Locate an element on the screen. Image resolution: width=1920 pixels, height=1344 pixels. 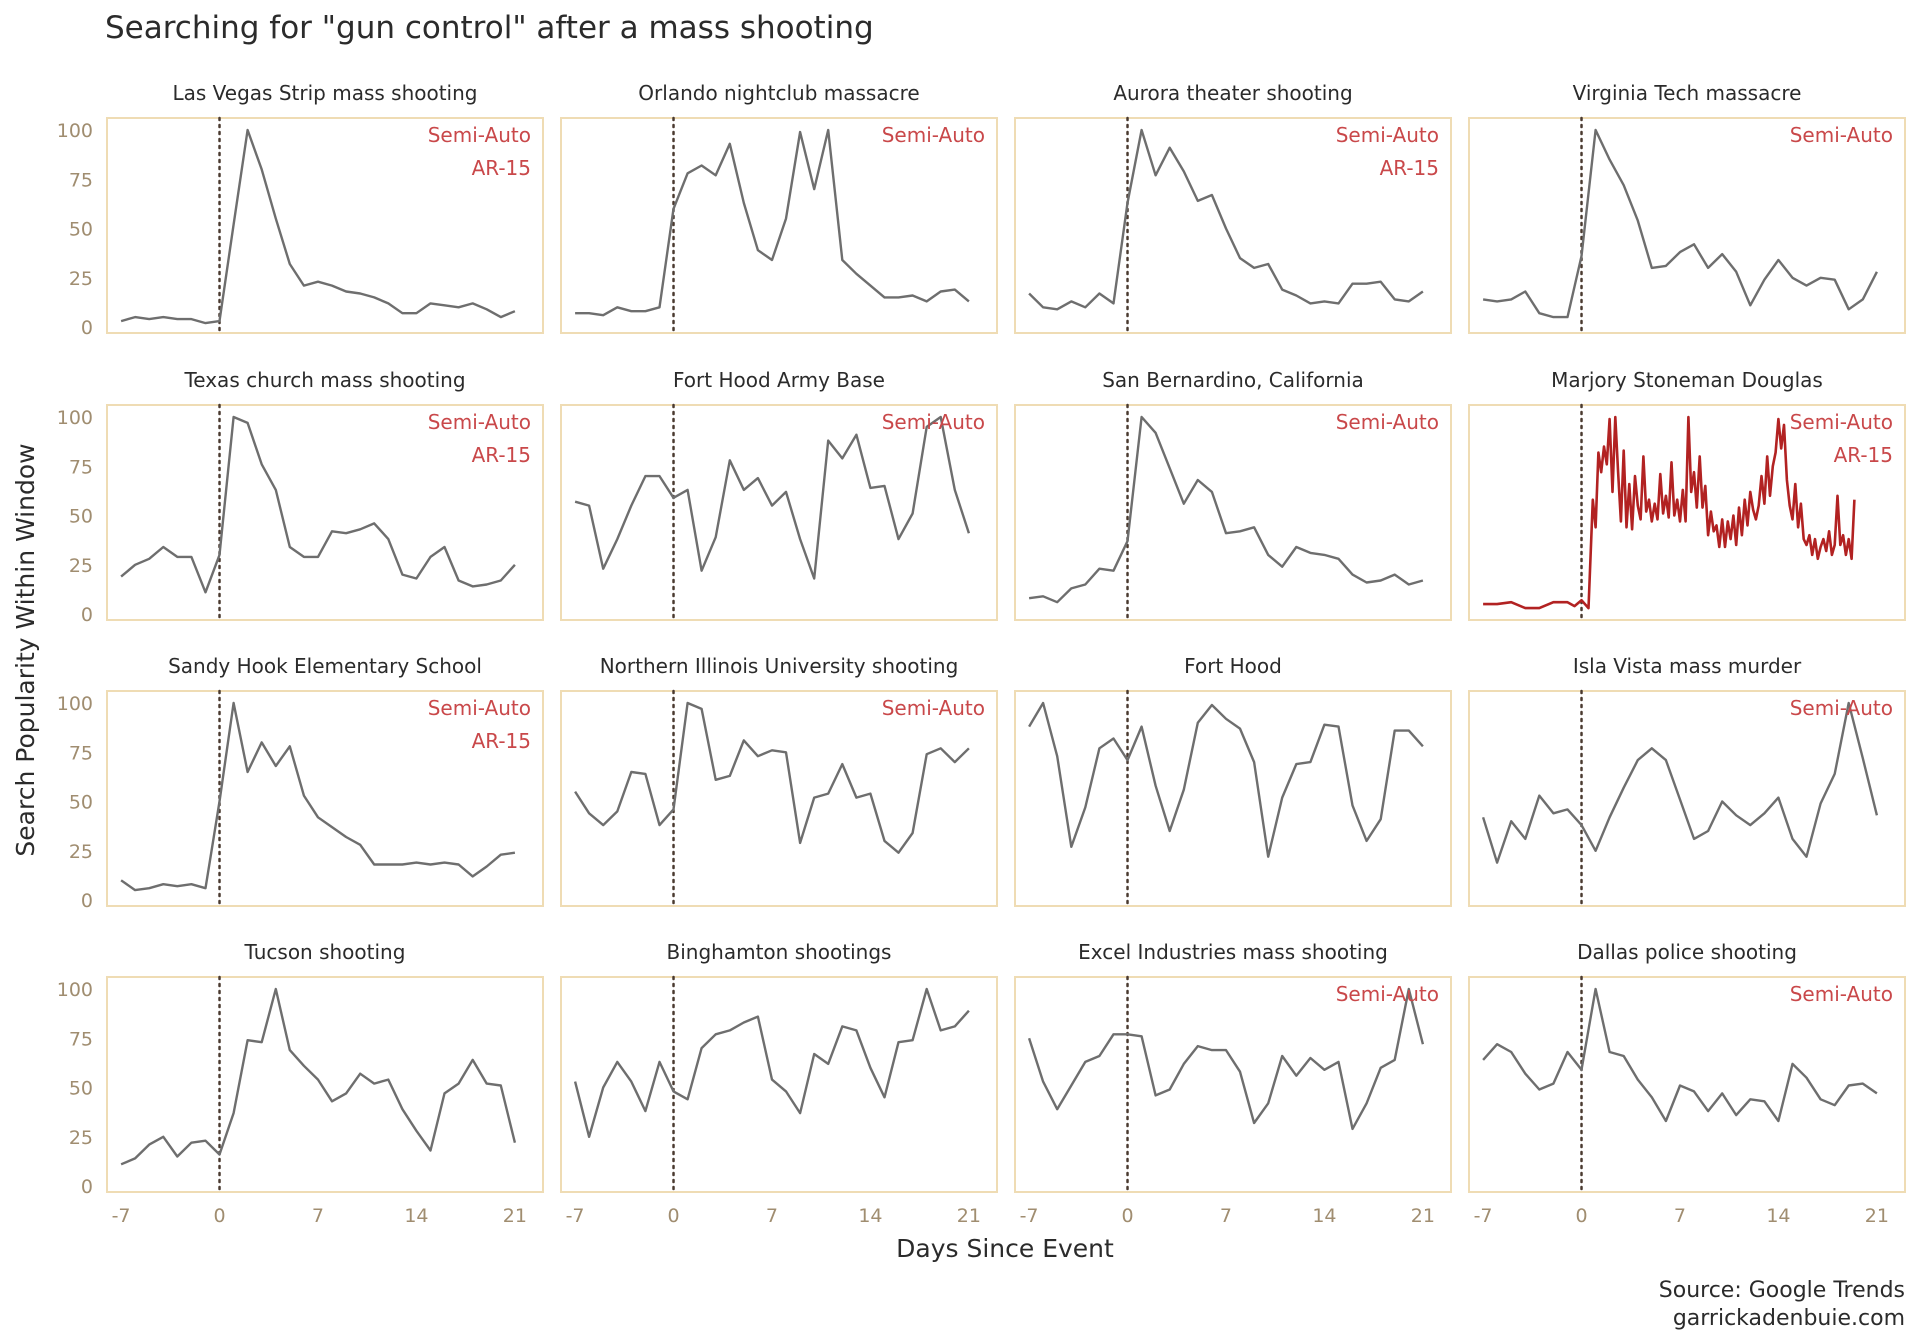
panel-fort-hood: Fort Hood is located at coordinates (1233, 781).